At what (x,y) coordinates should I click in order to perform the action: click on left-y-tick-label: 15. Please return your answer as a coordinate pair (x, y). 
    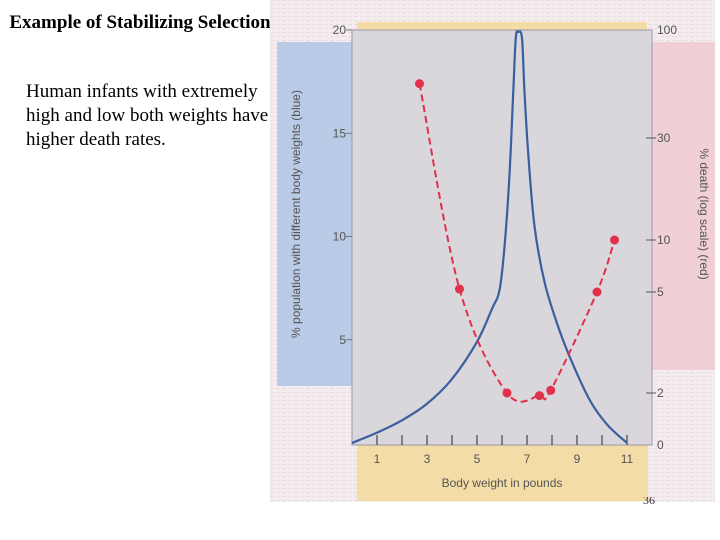
    Looking at the image, I should click on (340, 133).